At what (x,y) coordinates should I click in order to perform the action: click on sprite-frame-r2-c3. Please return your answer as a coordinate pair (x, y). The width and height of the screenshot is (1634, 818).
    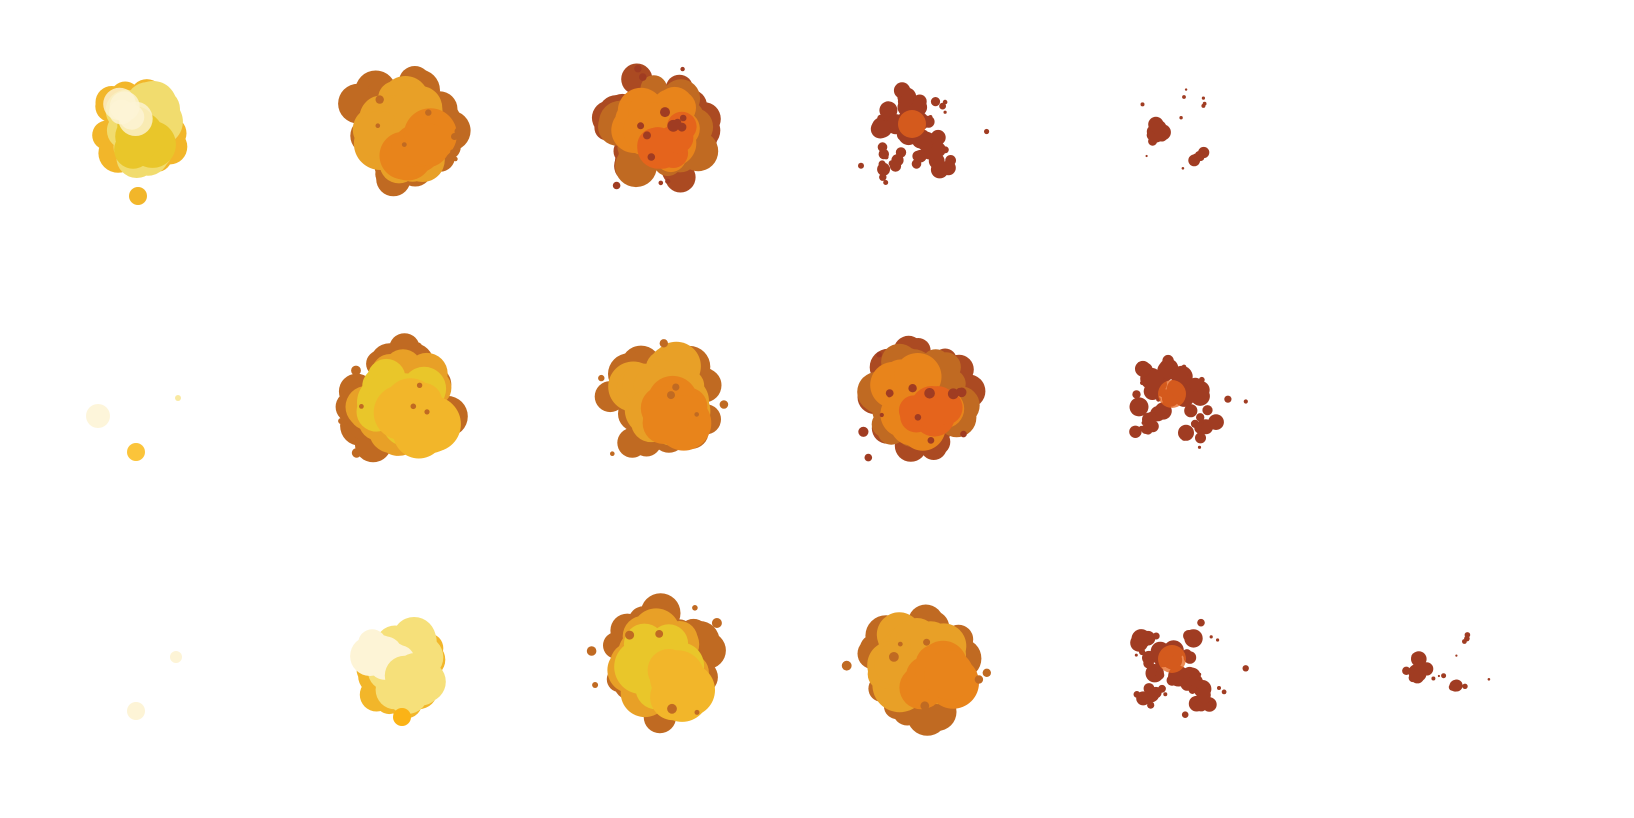
    Looking at the image, I should click on (916, 670).